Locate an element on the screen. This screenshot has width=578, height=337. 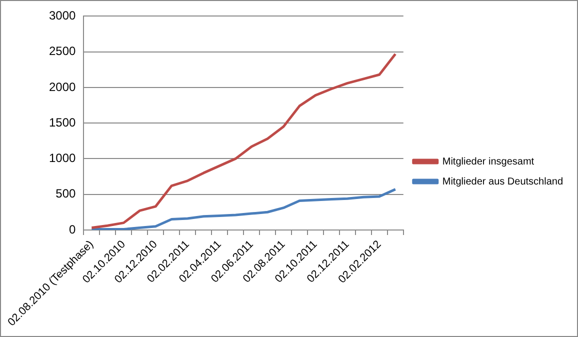
legend-label: Mitglieder aus Deutschland is located at coordinates (503, 182).